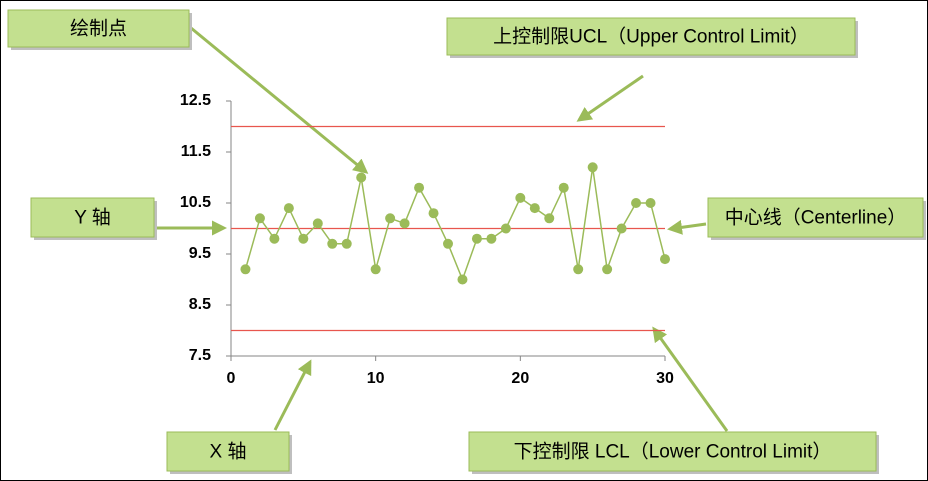  I want to click on y-tick-label: 12.5, so click(195, 100).